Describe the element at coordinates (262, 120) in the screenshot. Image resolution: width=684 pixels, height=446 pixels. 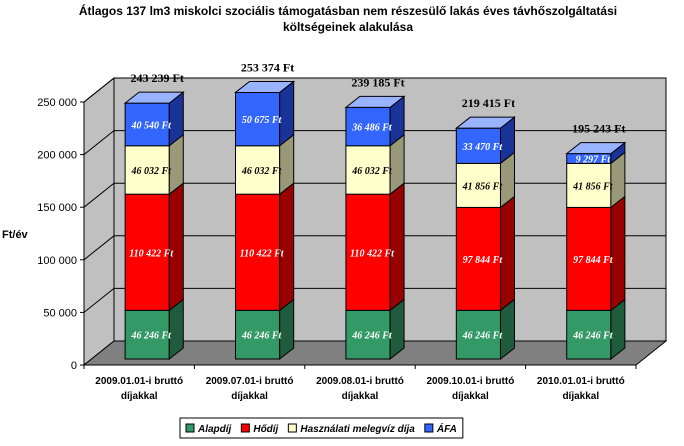
I see `data-label-3-1: 50 675 Ft` at that location.